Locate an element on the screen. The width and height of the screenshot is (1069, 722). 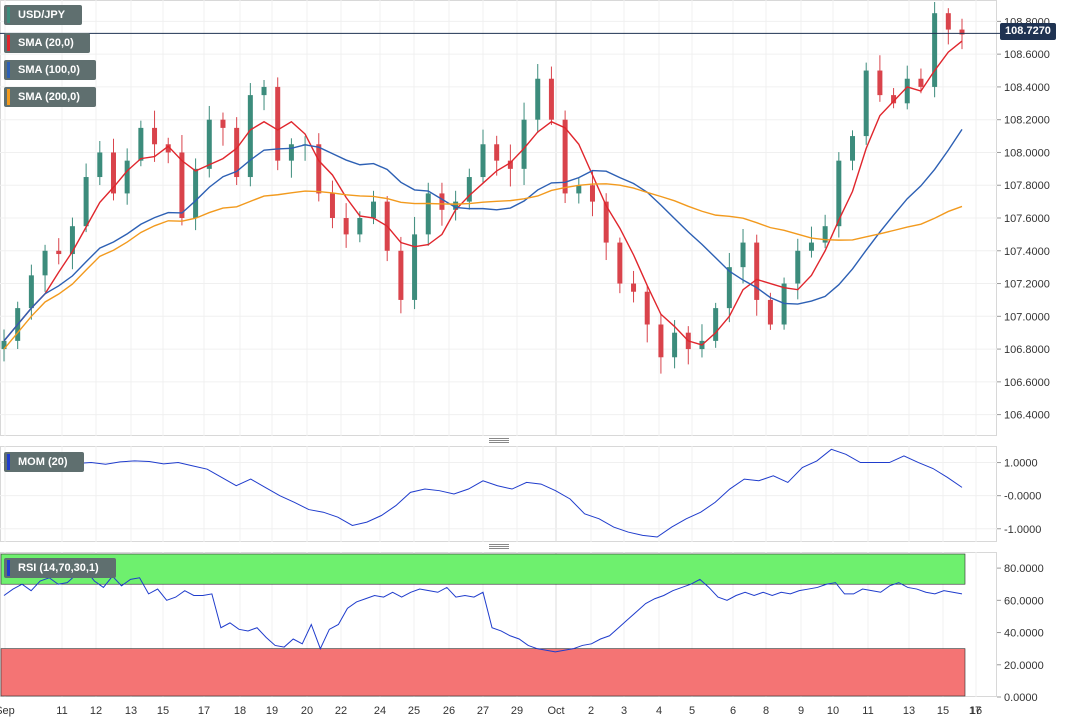
y-tick-label: 0.0000 is located at coordinates (1021, 698).